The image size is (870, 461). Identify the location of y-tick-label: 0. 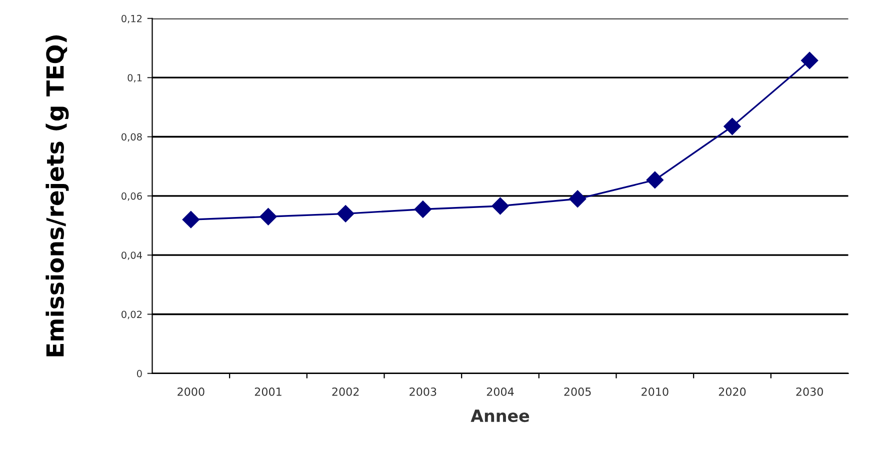
(139, 374).